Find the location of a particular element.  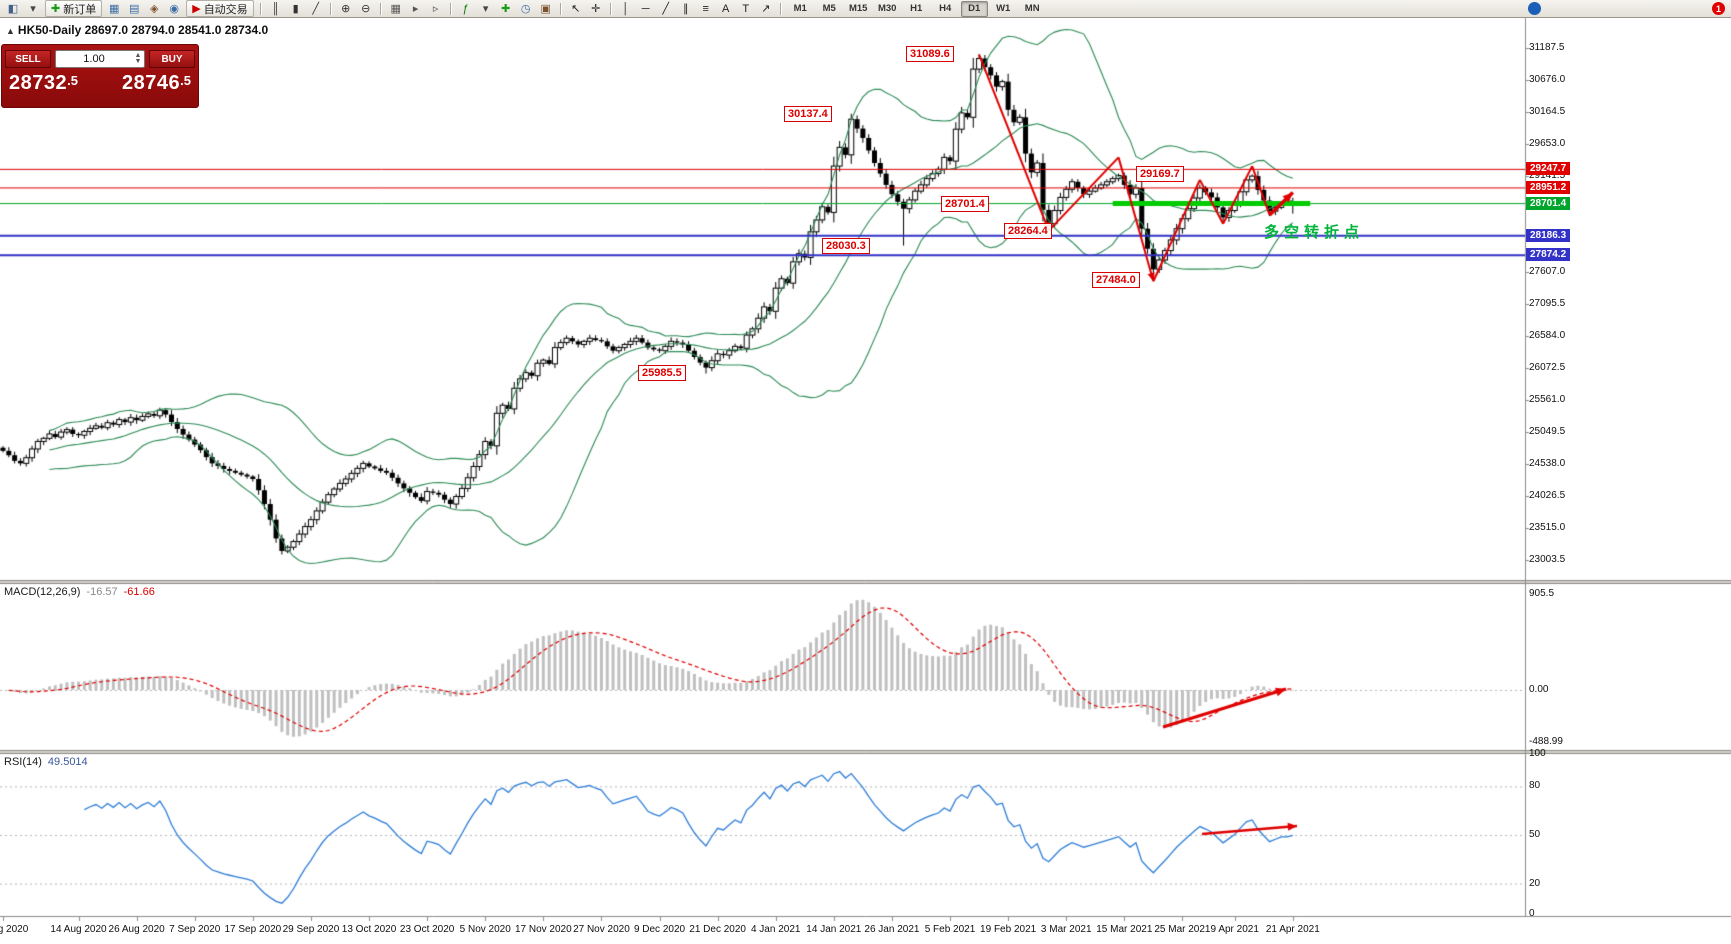

buy-price: 28746.5 is located at coordinates (156, 83).